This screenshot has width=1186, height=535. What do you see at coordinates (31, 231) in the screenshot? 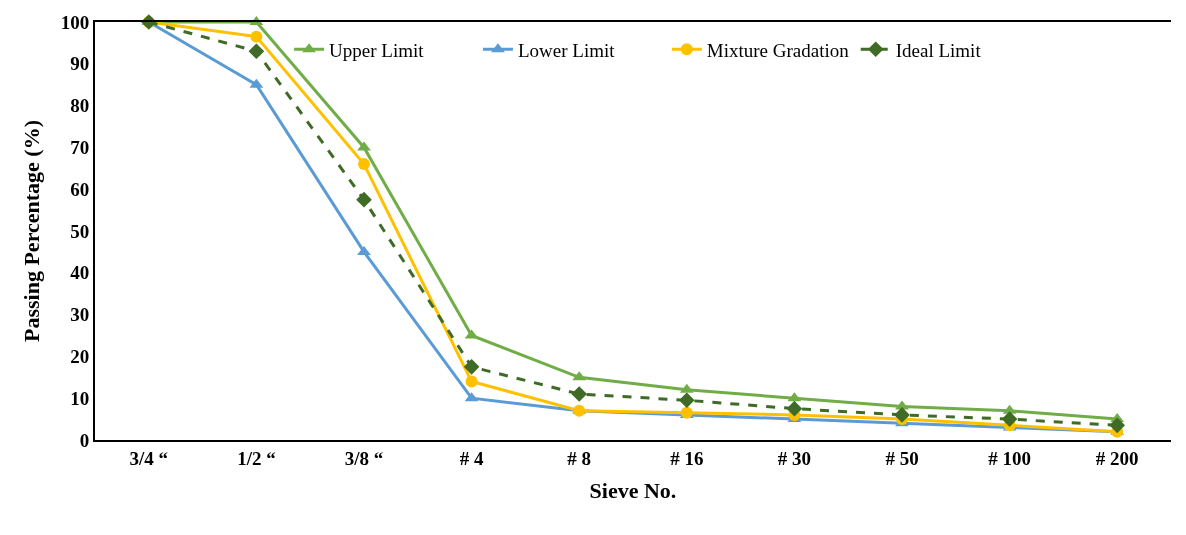
I see `y-axis-title: Passing Percentage (%)` at bounding box center [31, 231].